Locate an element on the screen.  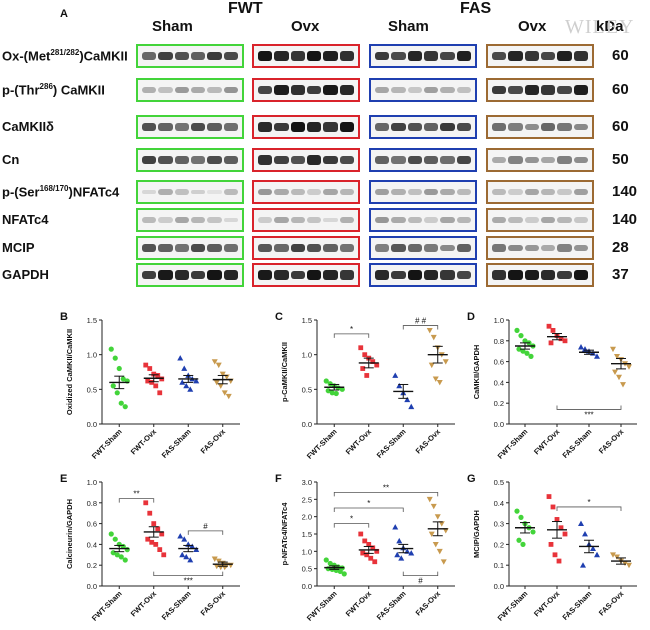
y-tick-label: 0.6 is located at coordinates (92, 524).